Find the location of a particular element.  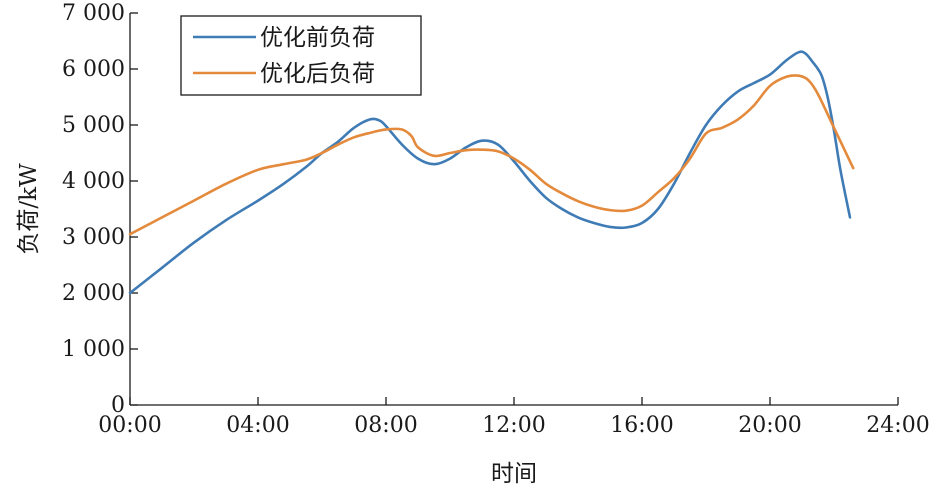

y-tick-group: 0 1 000 2 000 3 000 4 000 5 000 6 000 7 000 is located at coordinates (100, 209).